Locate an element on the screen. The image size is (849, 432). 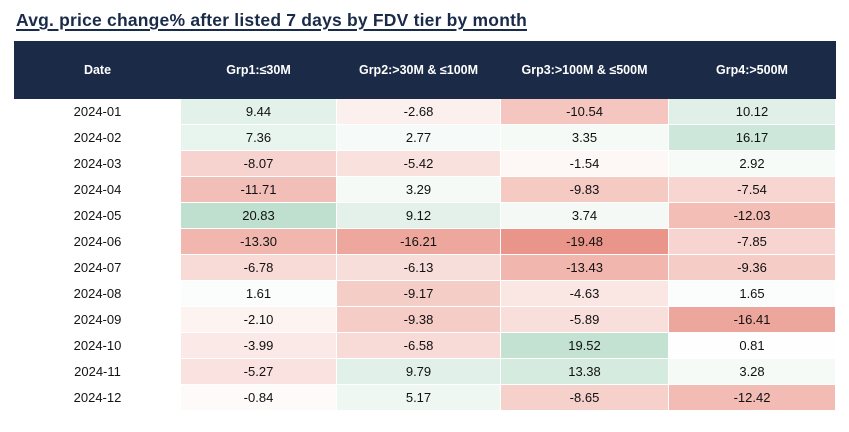
table-row: 2024-01 9.44 -2.68 -10.54 10.12 is located at coordinates (425, 111).